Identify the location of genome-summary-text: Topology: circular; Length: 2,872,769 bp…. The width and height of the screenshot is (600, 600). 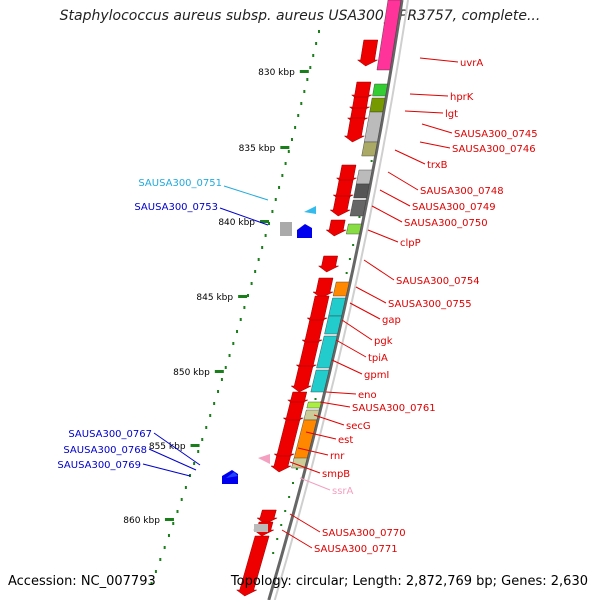
(409, 581).